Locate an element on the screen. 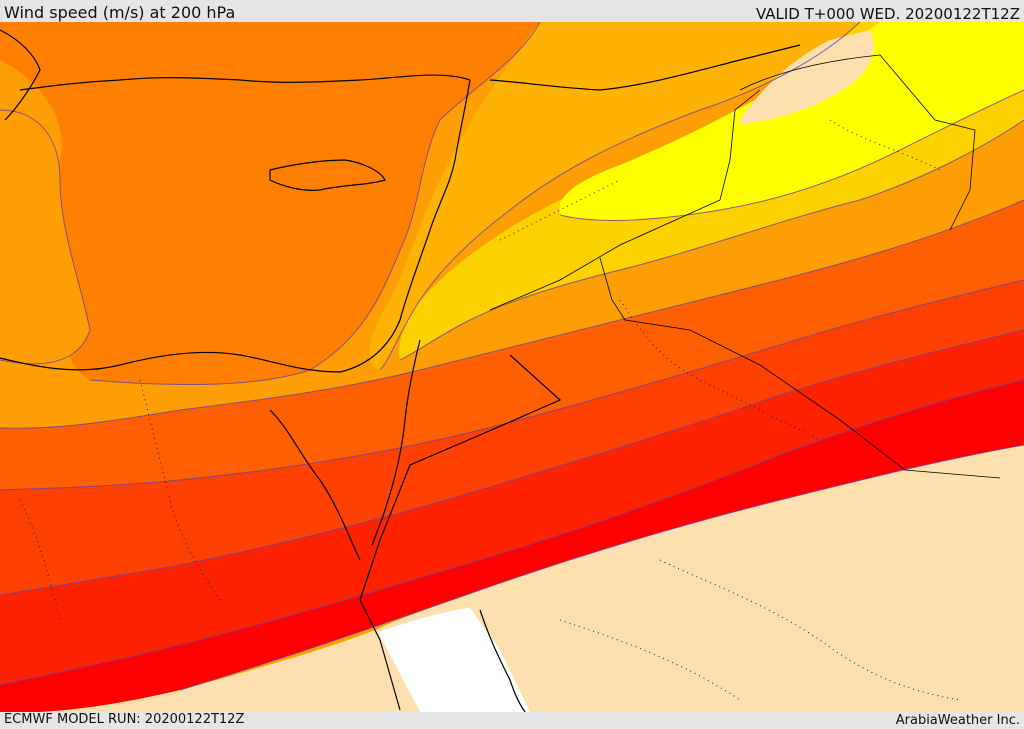 The height and width of the screenshot is (729, 1024). brand-label: ArabiaWeather Inc. is located at coordinates (957, 720).